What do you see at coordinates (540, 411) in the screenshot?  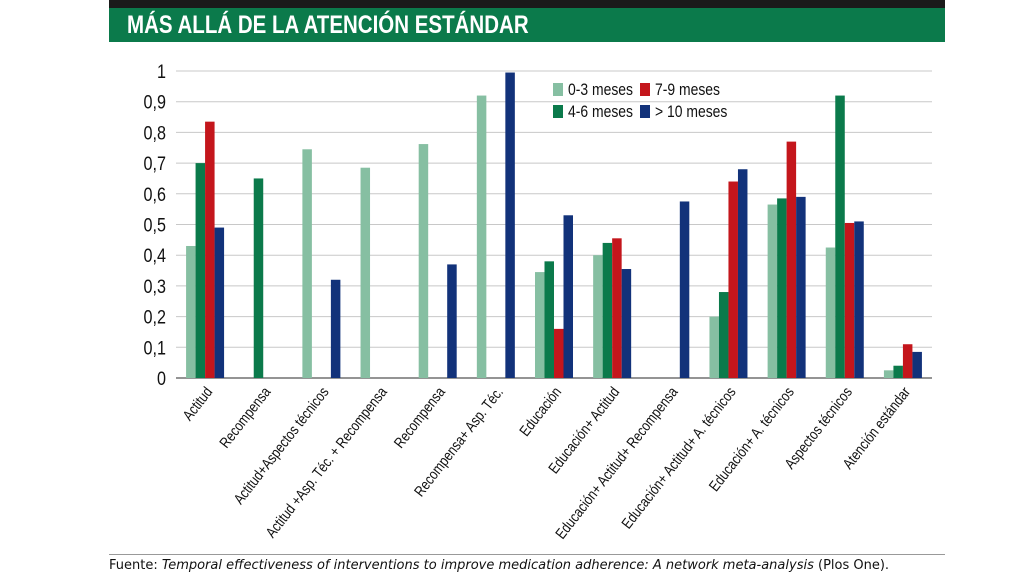 I see `x-tick-label: Educación` at bounding box center [540, 411].